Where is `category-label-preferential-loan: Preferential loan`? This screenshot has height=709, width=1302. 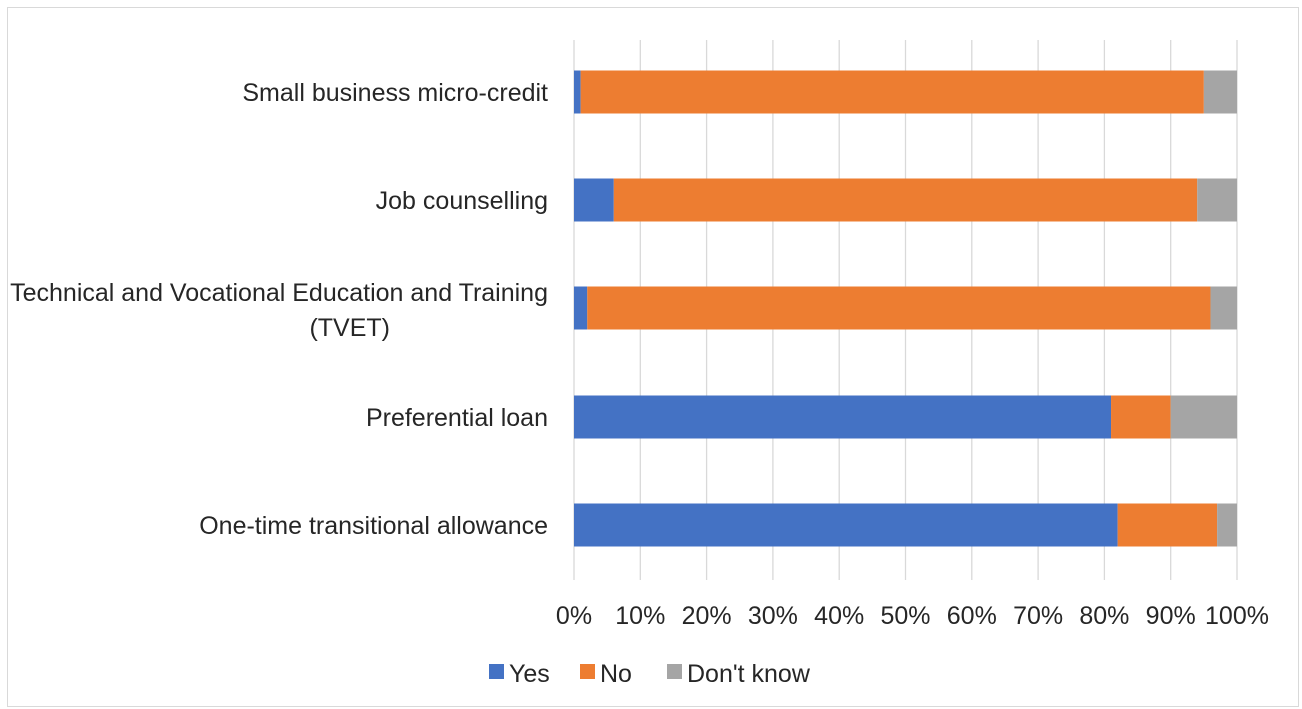
category-label-preferential-loan: Preferential loan is located at coordinates (457, 418).